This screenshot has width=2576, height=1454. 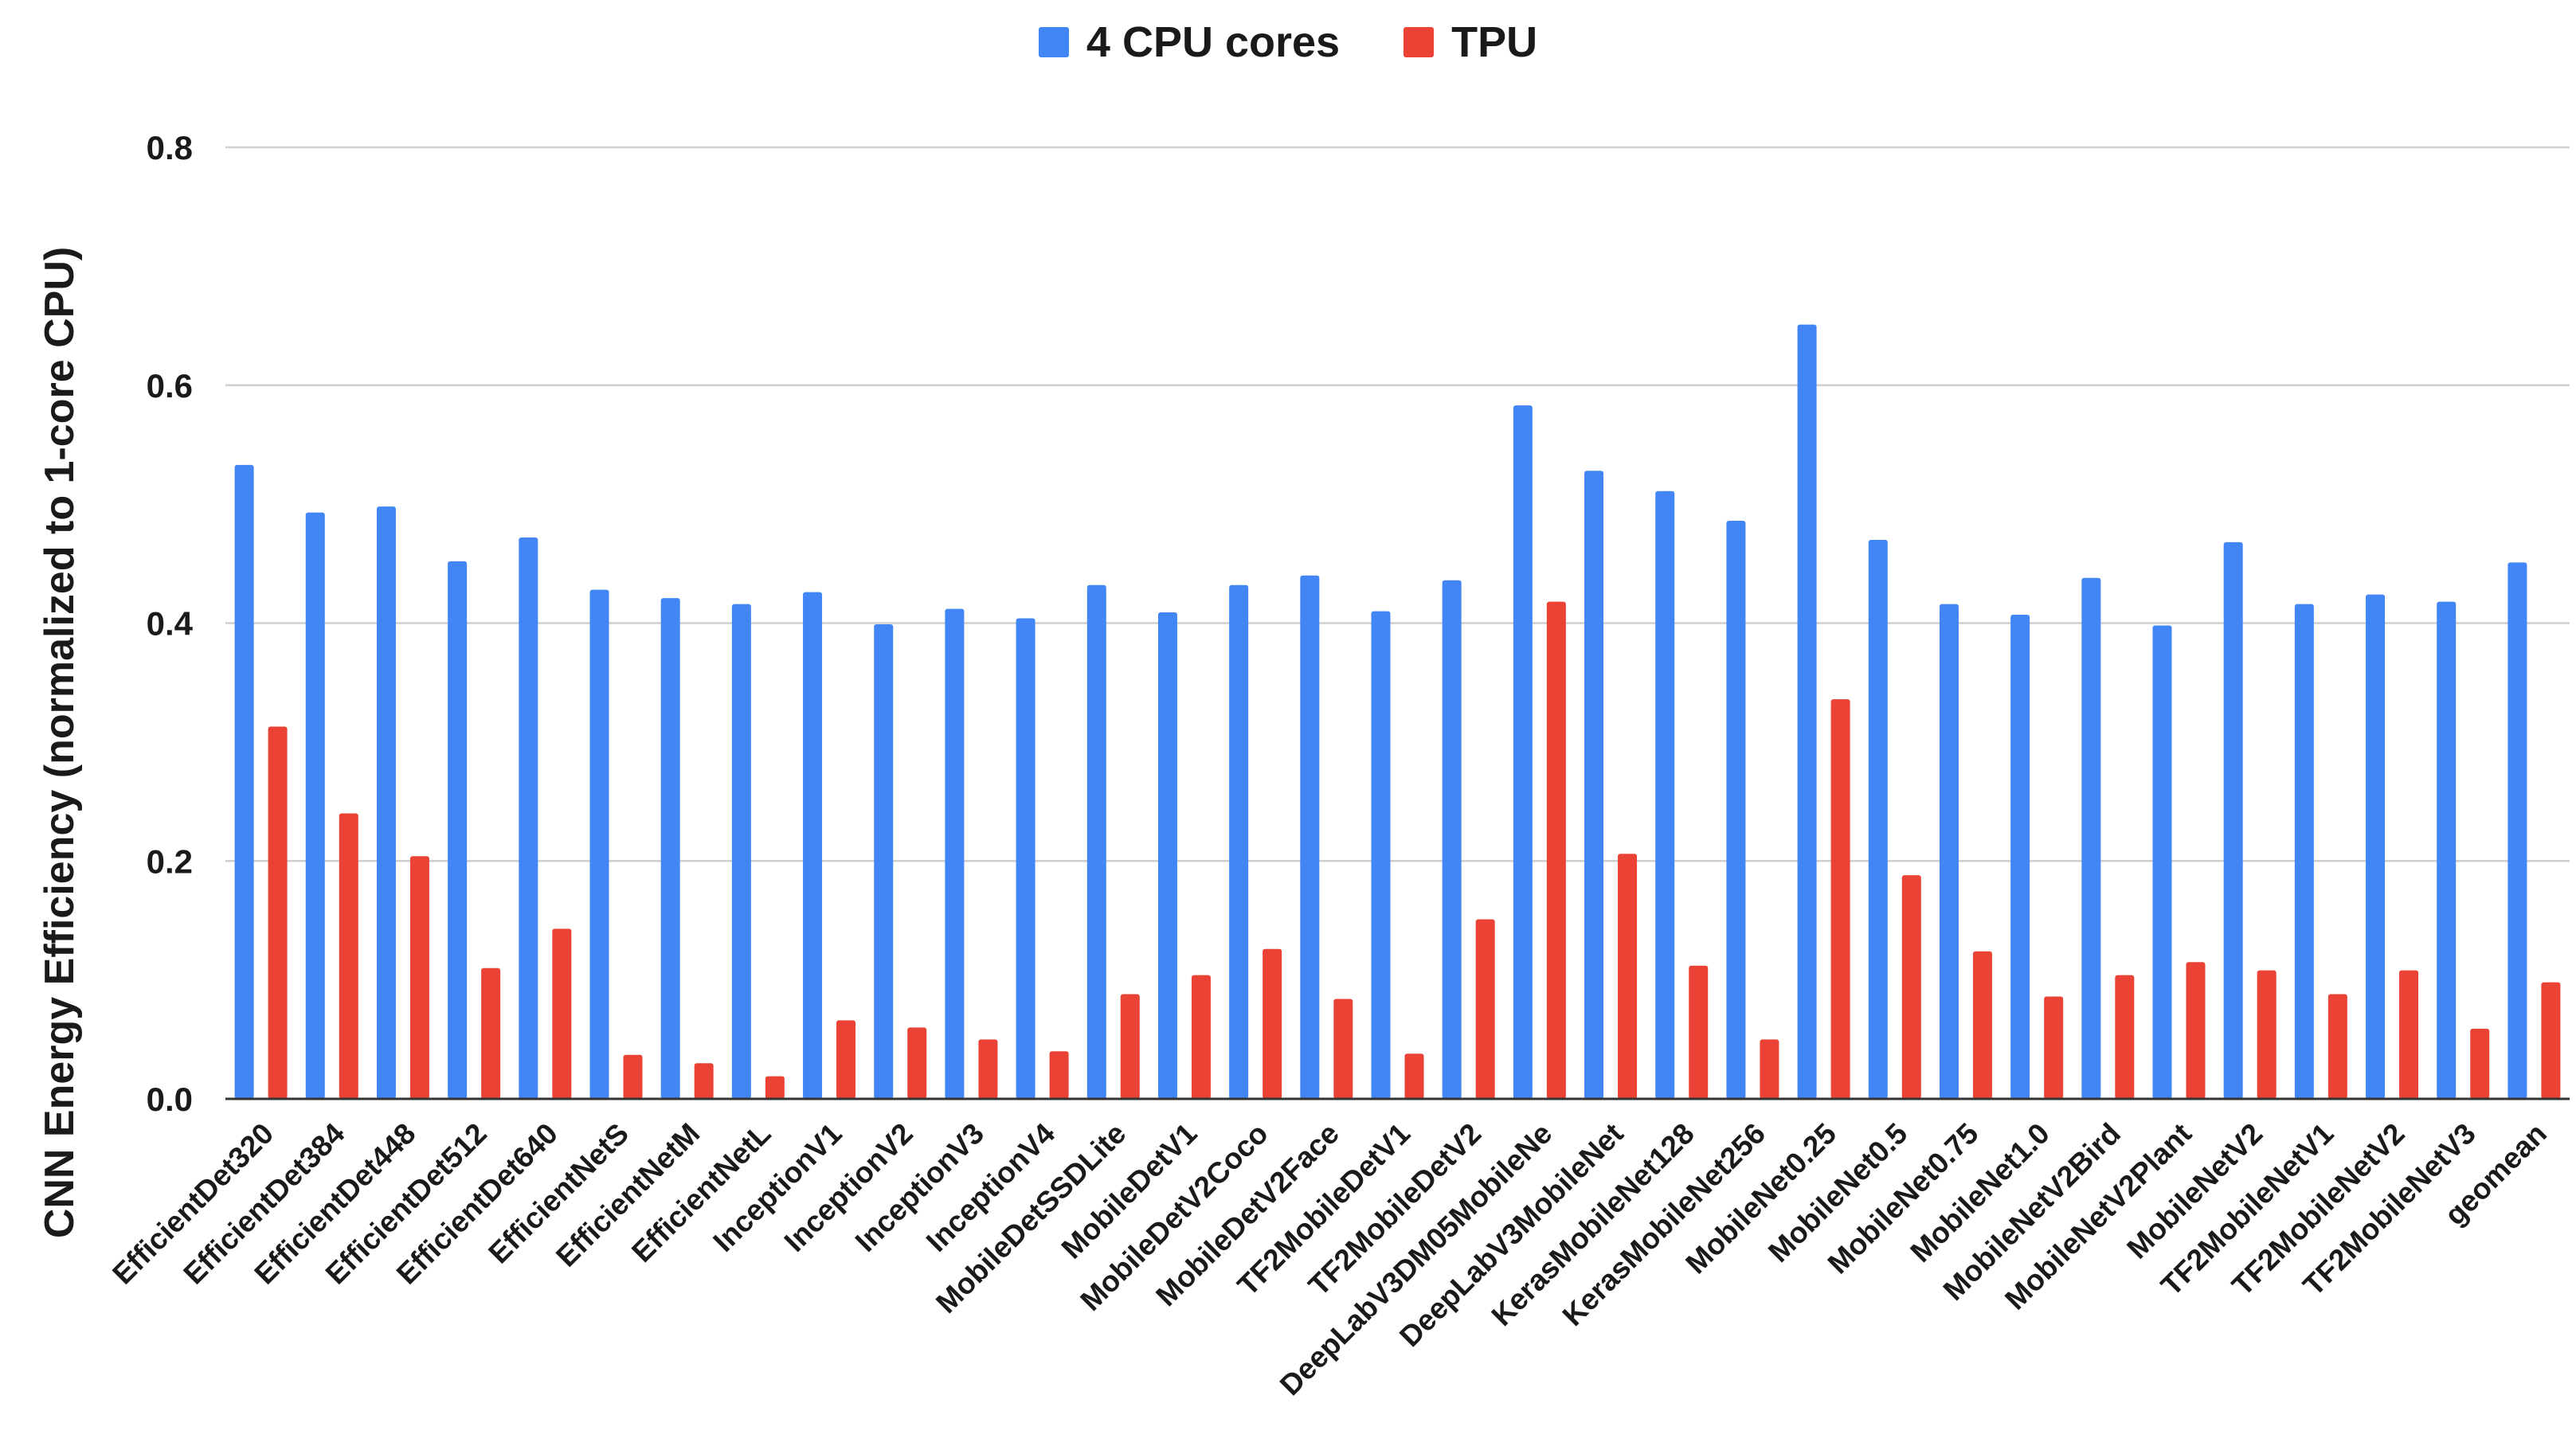 What do you see at coordinates (1419, 42) in the screenshot?
I see `legend-swatch-tpu` at bounding box center [1419, 42].